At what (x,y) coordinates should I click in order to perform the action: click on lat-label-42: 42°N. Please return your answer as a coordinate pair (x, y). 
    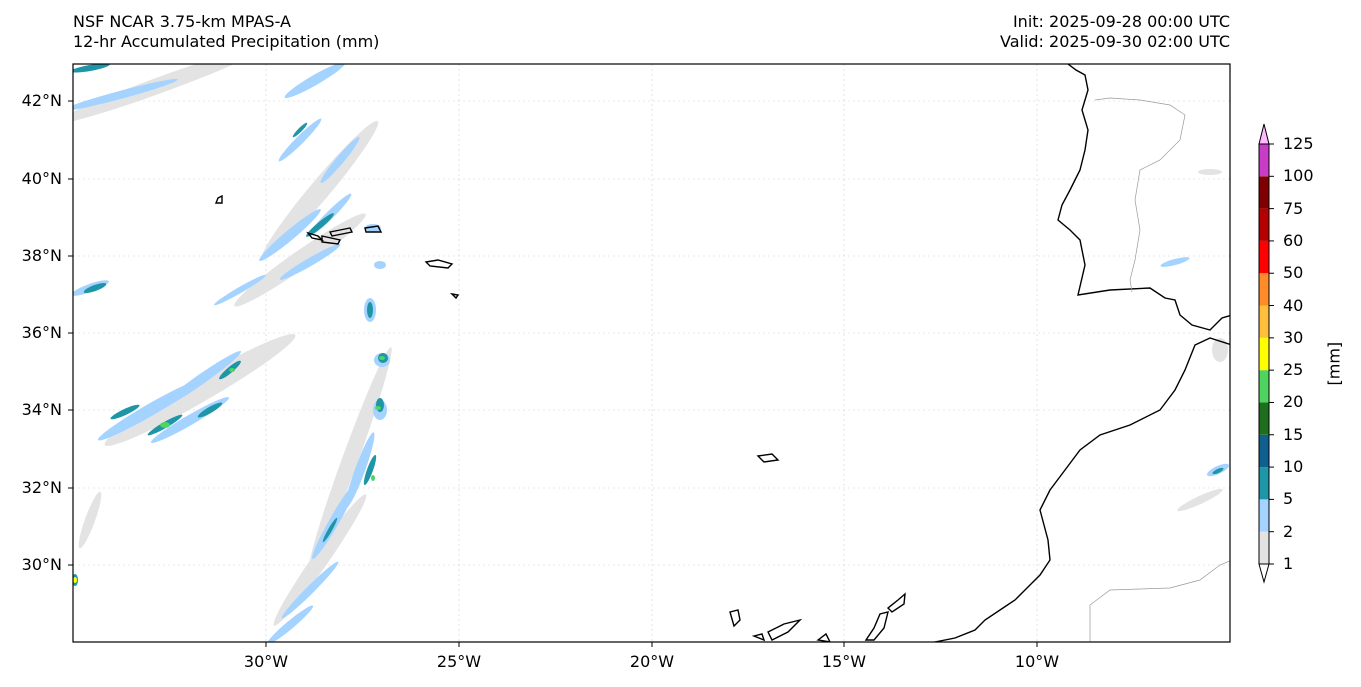
    Looking at the image, I should click on (41, 100).